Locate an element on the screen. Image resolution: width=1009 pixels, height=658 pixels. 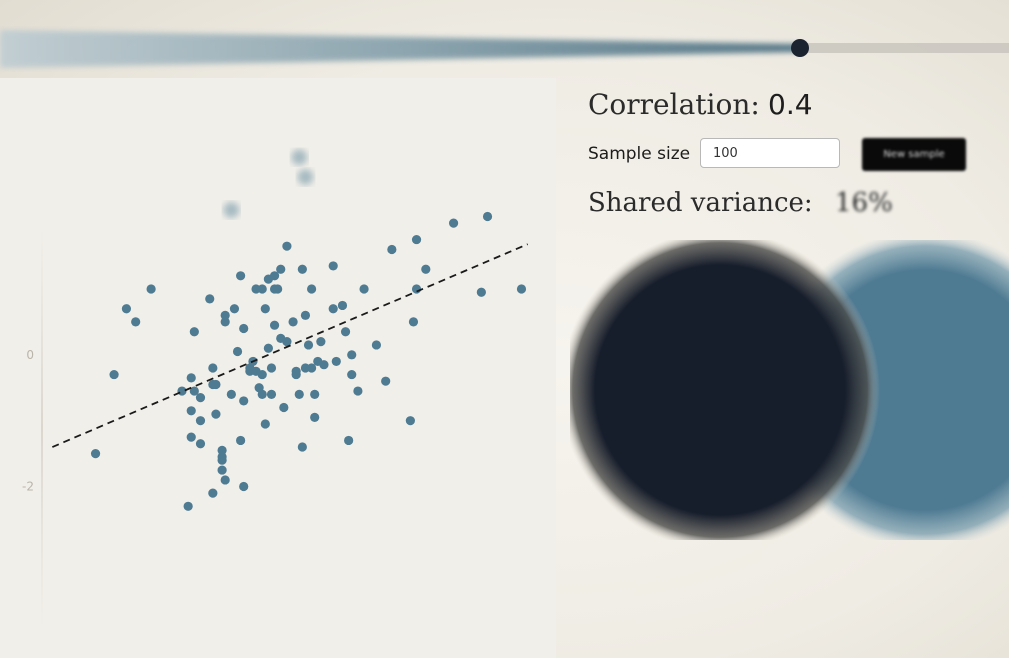
venn-circle-a is located at coordinates (725, 390).